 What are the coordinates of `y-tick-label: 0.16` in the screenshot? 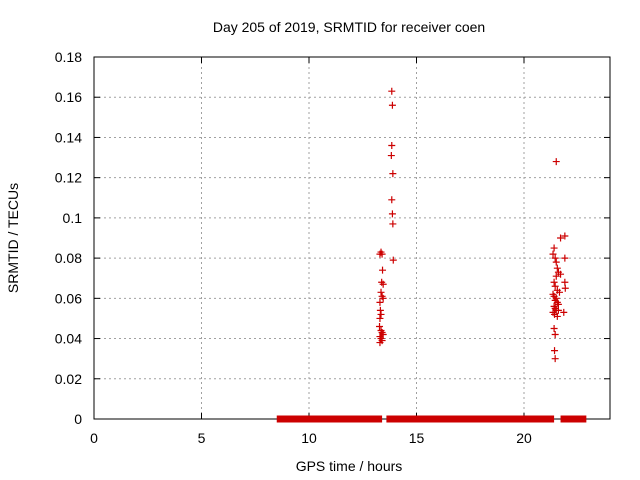 It's located at (68, 97).